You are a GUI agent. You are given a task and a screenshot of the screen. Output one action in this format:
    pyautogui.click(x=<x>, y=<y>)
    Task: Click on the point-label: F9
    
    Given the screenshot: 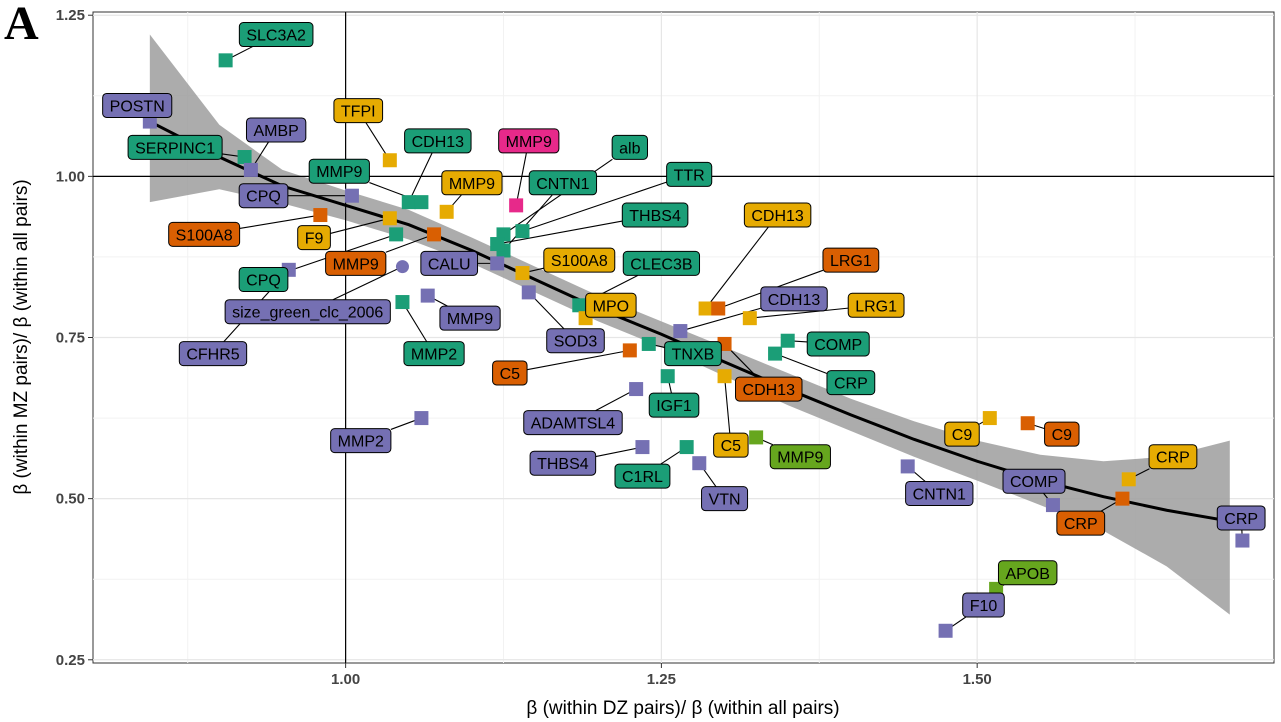 What is the action you would take?
    pyautogui.click(x=314, y=238)
    